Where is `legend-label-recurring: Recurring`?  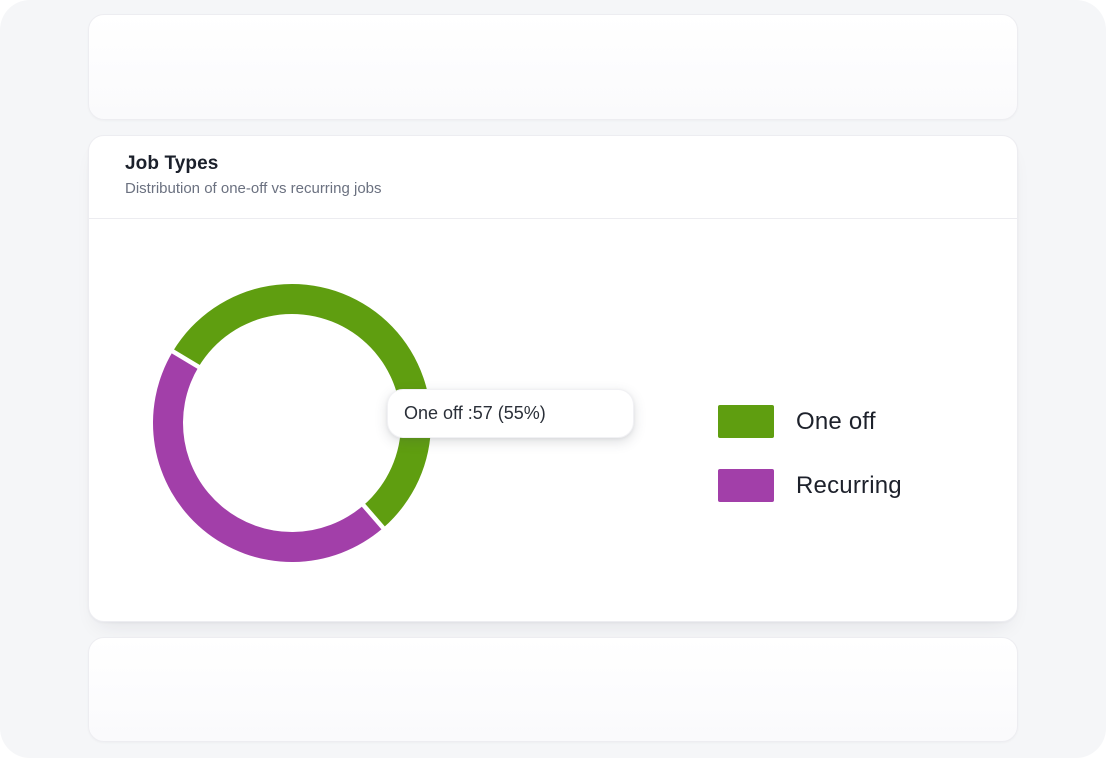
legend-label-recurring: Recurring is located at coordinates (849, 485).